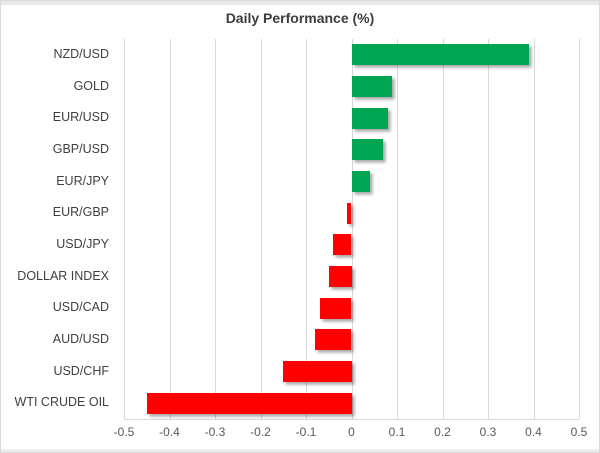  What do you see at coordinates (80, 339) in the screenshot?
I see `category-label: AUD/USD` at bounding box center [80, 339].